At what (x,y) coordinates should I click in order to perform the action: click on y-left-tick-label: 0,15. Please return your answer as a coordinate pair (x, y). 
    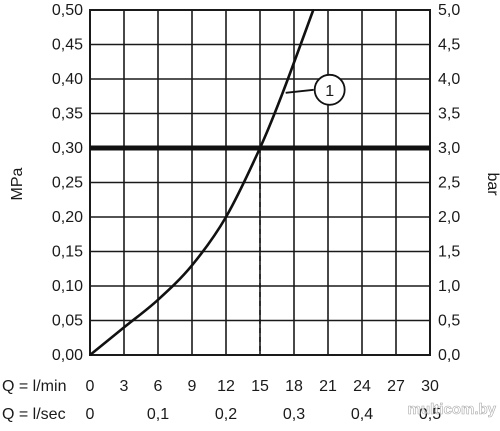
    Looking at the image, I should click on (67, 252).